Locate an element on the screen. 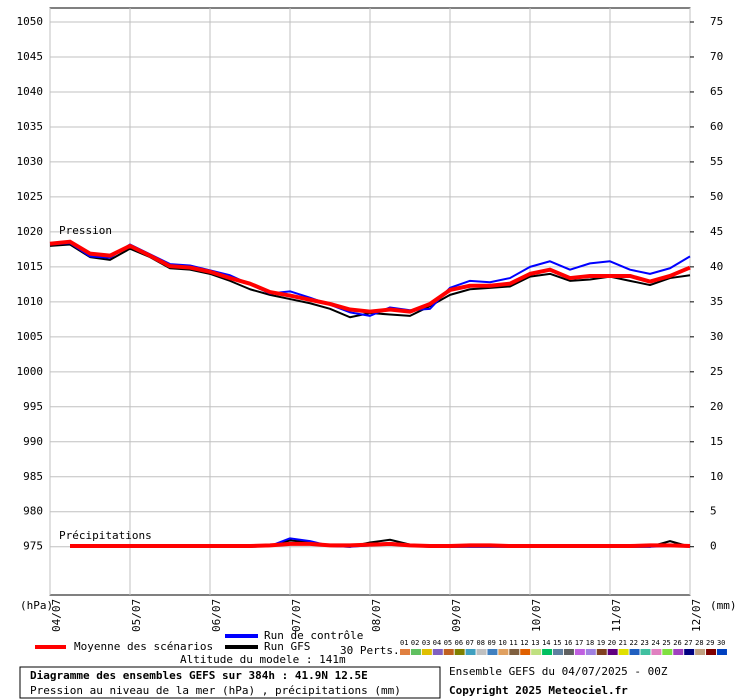  x-tick-label: 11/07 is located at coordinates (616, 615).